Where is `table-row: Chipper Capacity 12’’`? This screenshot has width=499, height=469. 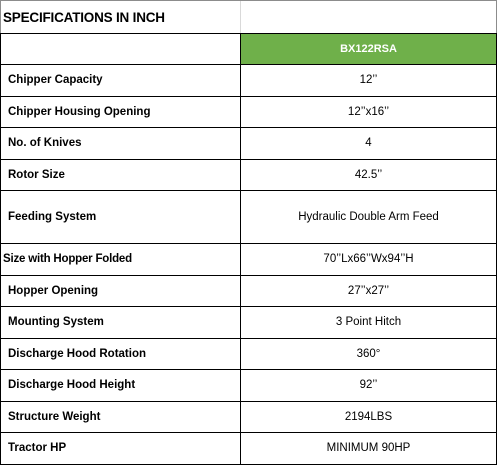
table-row: Chipper Capacity 12’’ is located at coordinates (248, 80).